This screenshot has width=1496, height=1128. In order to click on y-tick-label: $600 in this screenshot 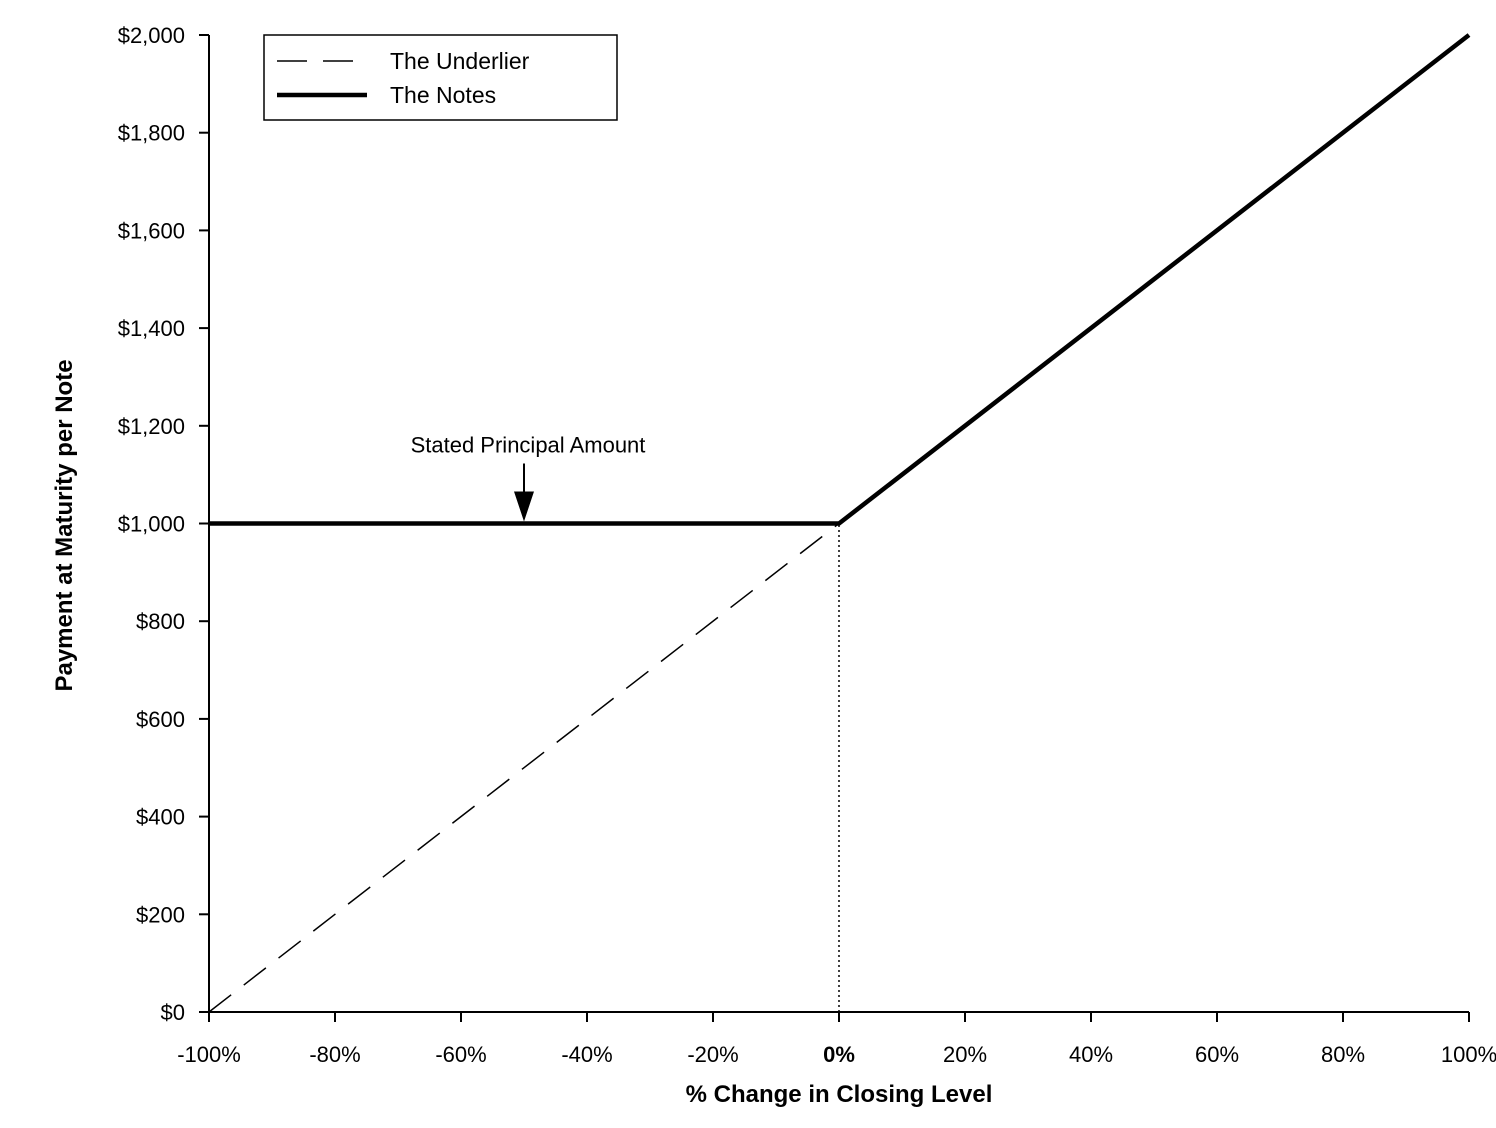, I will do `click(160, 719)`.